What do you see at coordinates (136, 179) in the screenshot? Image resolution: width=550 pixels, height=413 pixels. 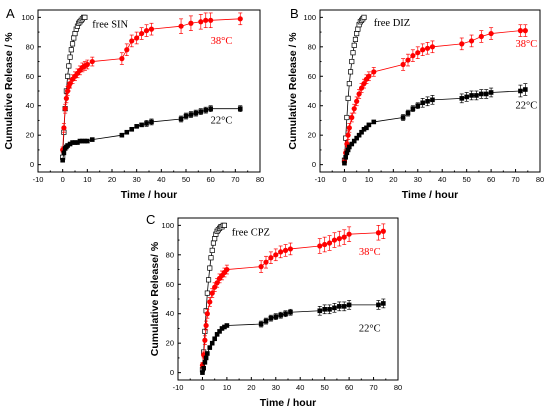 I see `x-tick-label: 30` at bounding box center [136, 179].